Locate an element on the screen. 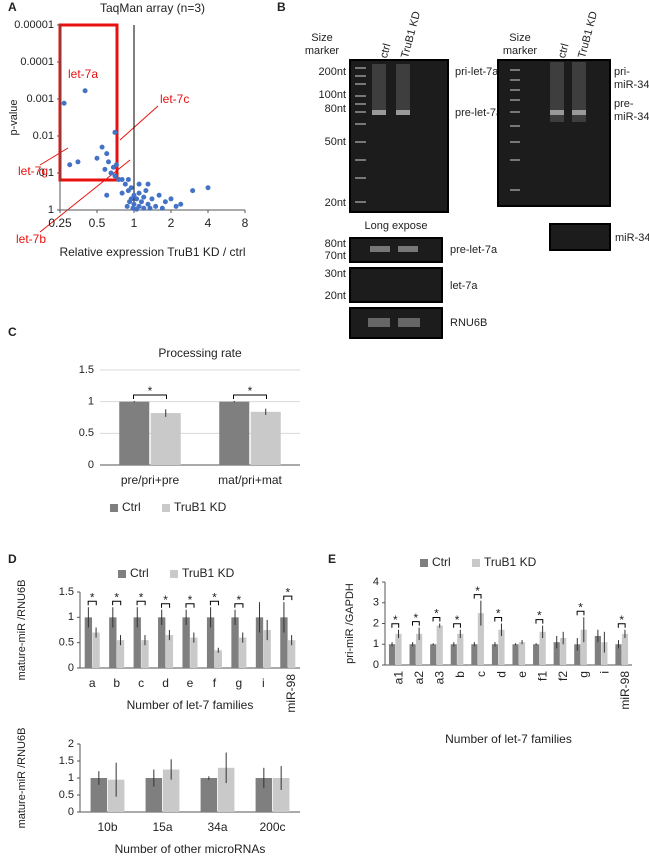 This screenshot has width=649, height=860. y-tick-label: 2 is located at coordinates (71, 744).